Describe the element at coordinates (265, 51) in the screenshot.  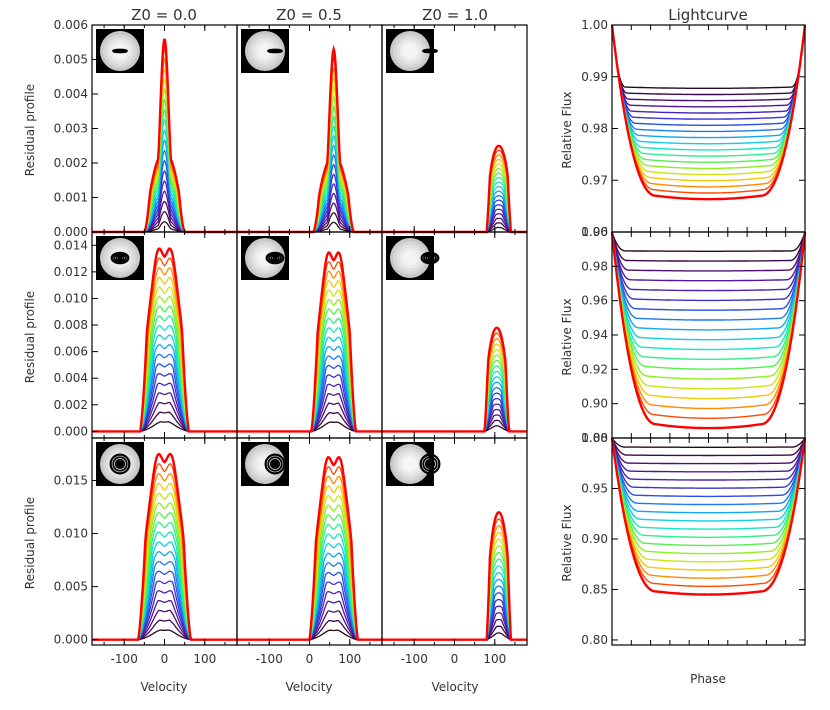
I see `star-disk` at that location.